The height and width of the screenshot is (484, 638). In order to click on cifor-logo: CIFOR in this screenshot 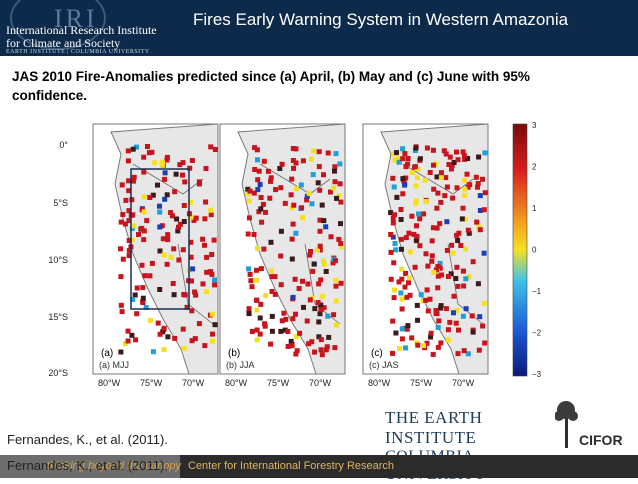, I will do `click(589, 424)`.